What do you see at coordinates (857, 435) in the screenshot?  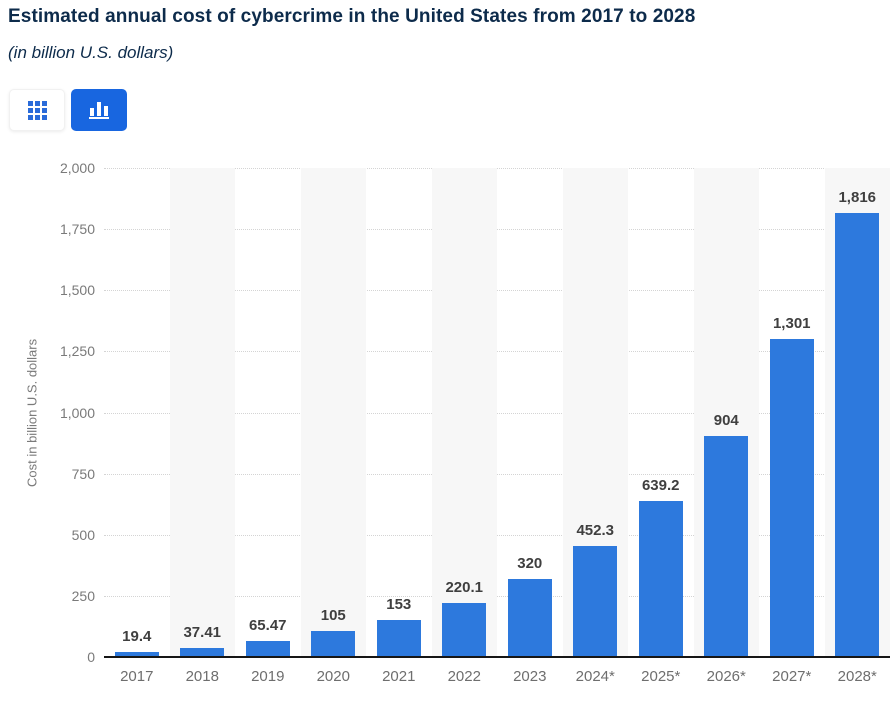 I see `bar-2028` at bounding box center [857, 435].